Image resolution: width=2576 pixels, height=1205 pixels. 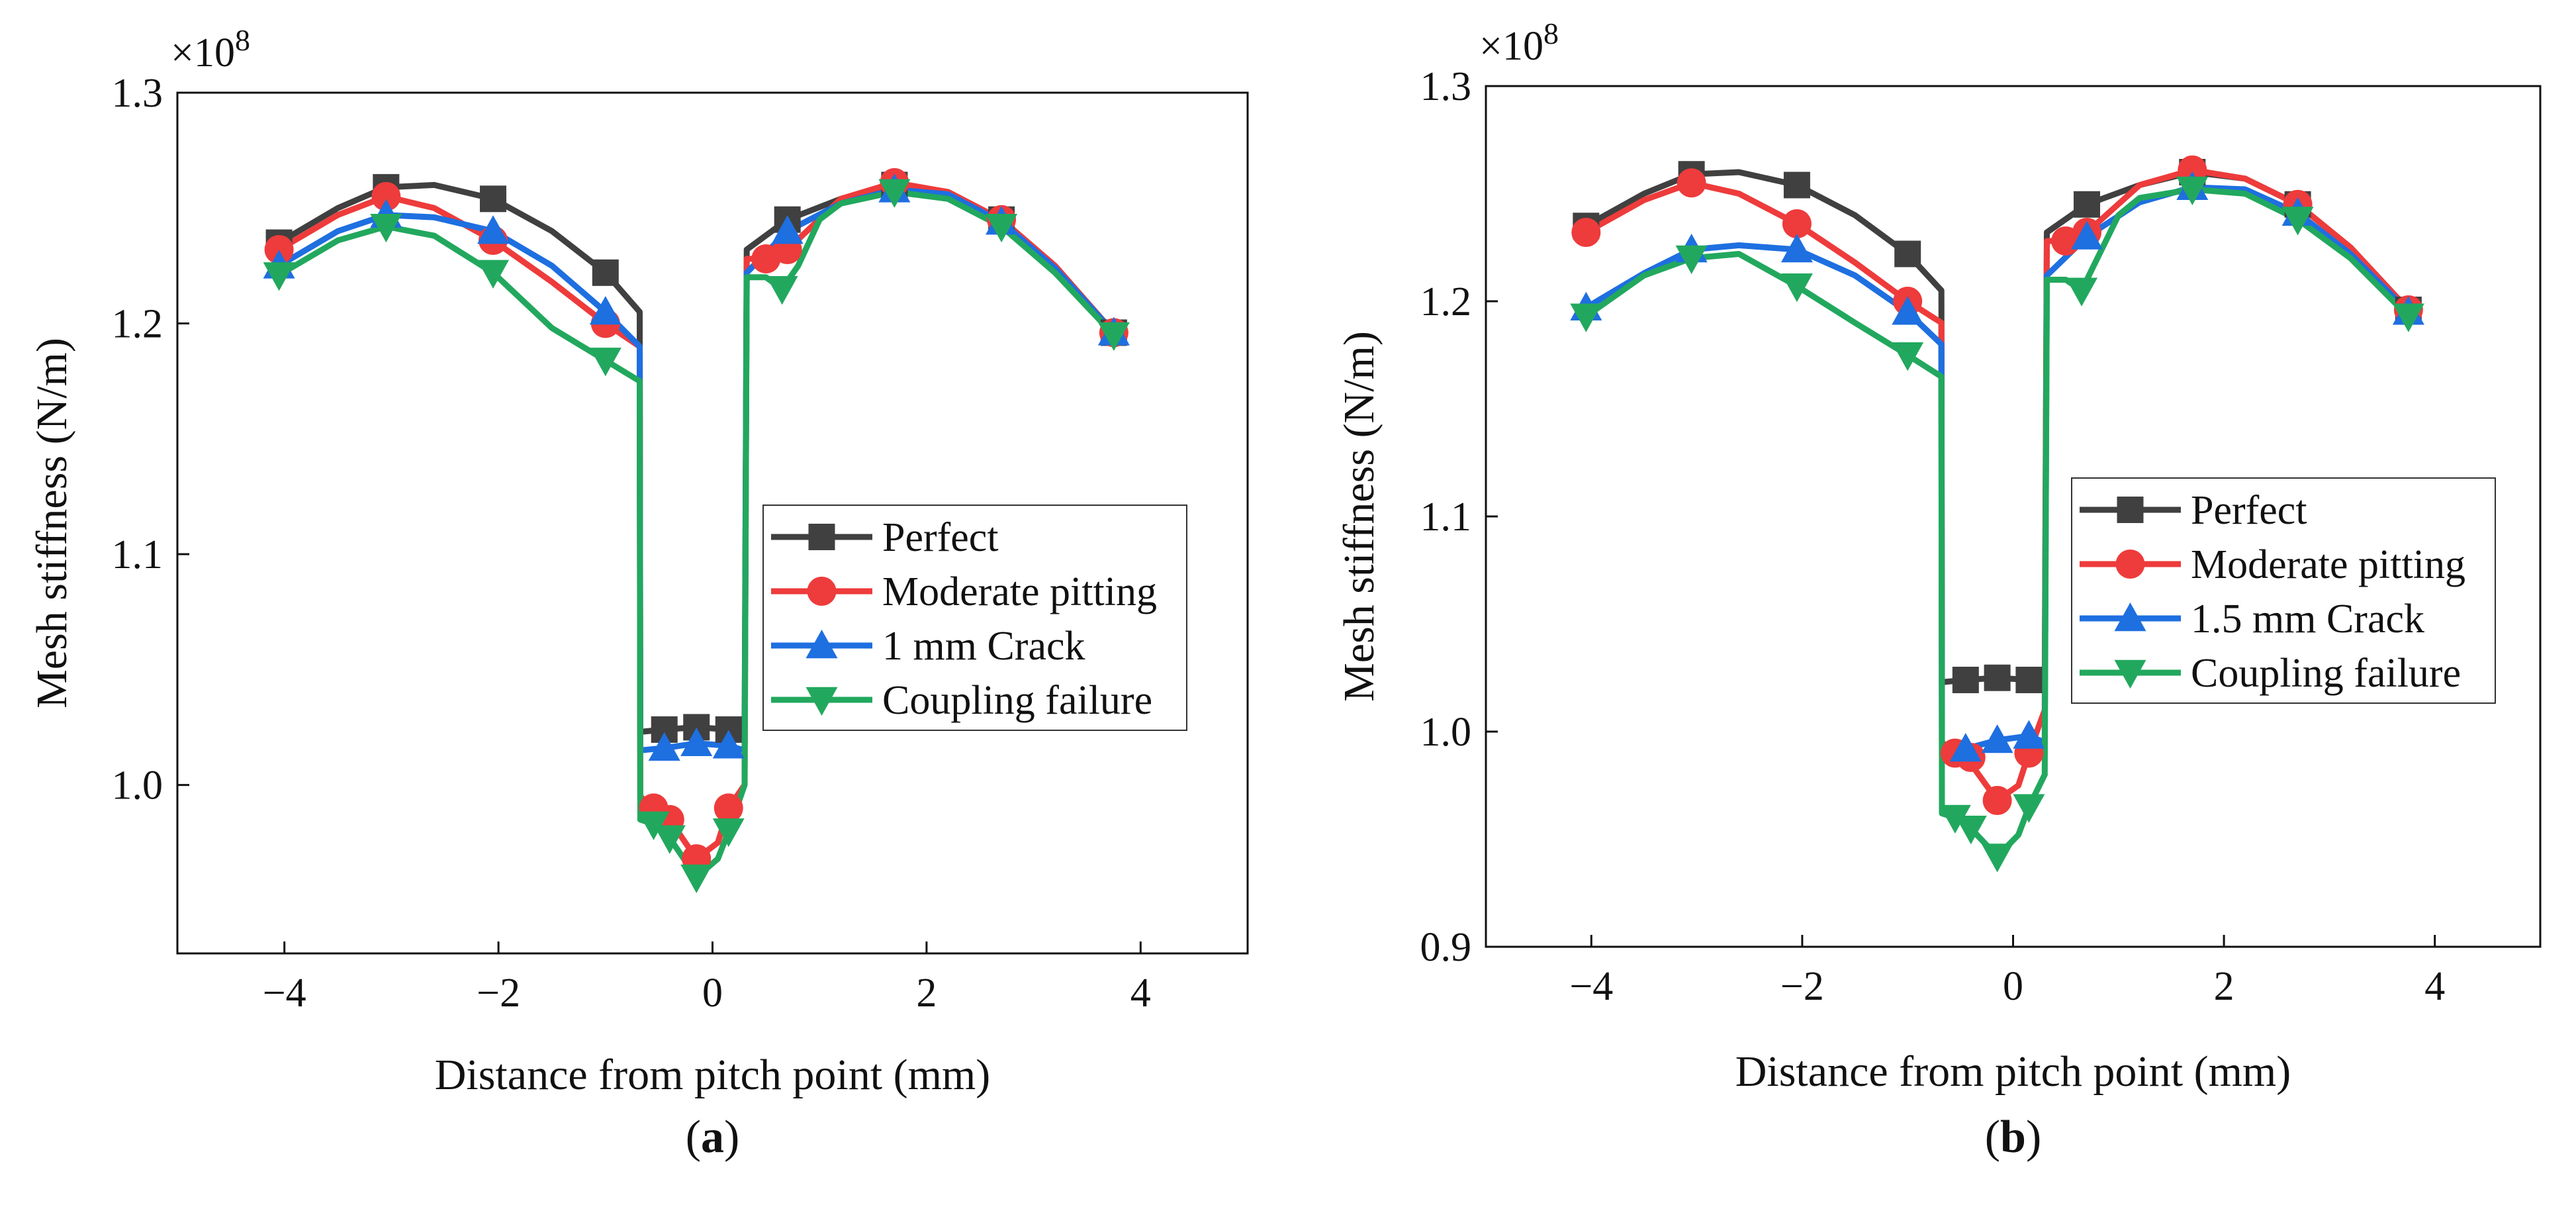 I want to click on legend-entry-label: 1 mm Crack, so click(x=984, y=646).